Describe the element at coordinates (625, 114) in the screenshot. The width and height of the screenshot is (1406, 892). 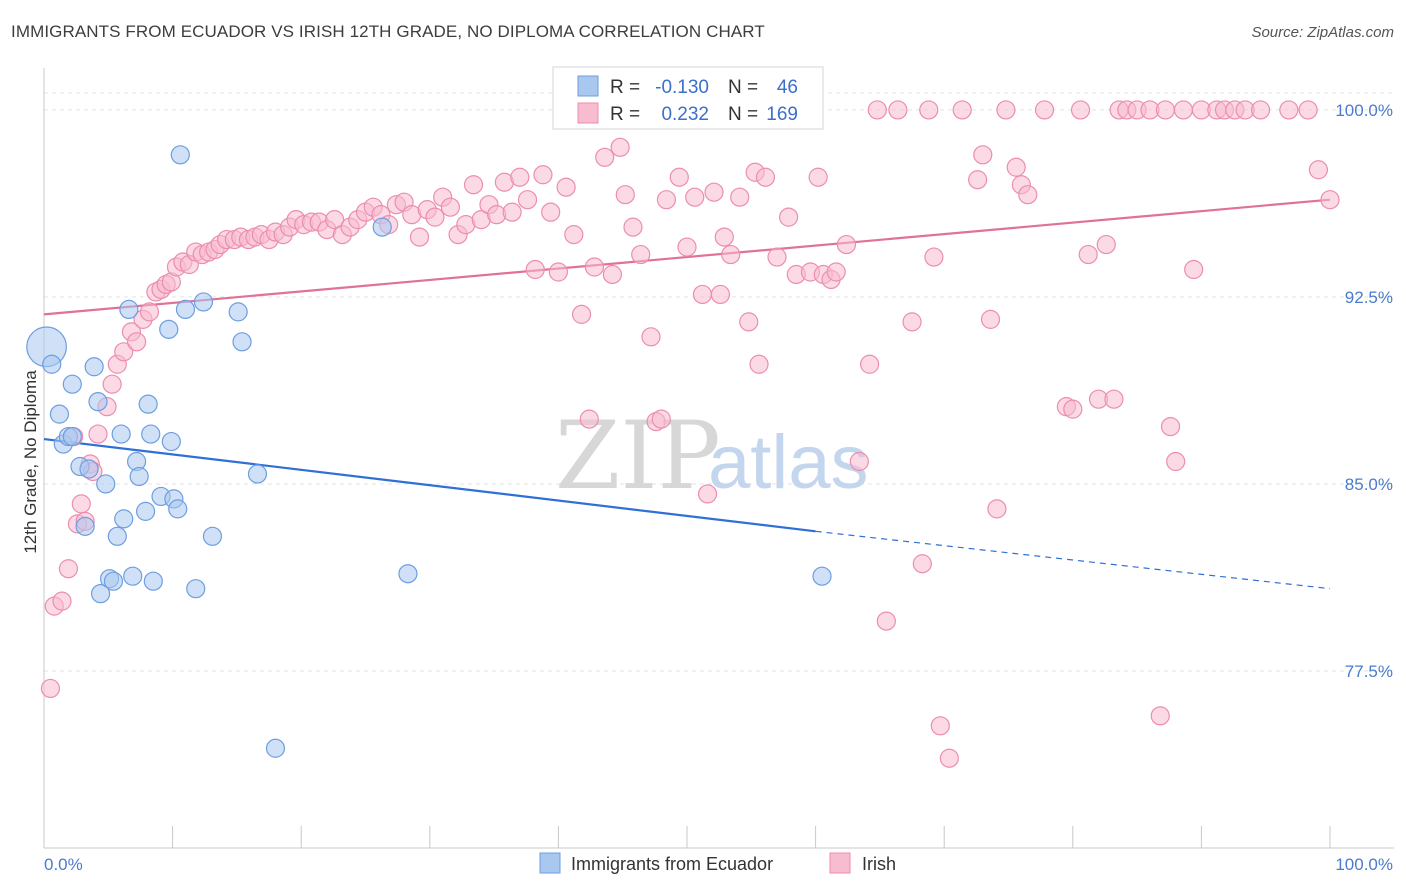
I see `legend-r-label-irish: R =` at that location.